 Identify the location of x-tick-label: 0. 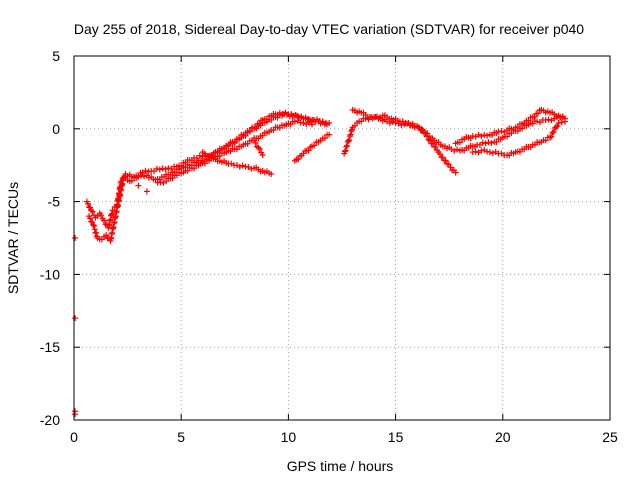
(74, 437).